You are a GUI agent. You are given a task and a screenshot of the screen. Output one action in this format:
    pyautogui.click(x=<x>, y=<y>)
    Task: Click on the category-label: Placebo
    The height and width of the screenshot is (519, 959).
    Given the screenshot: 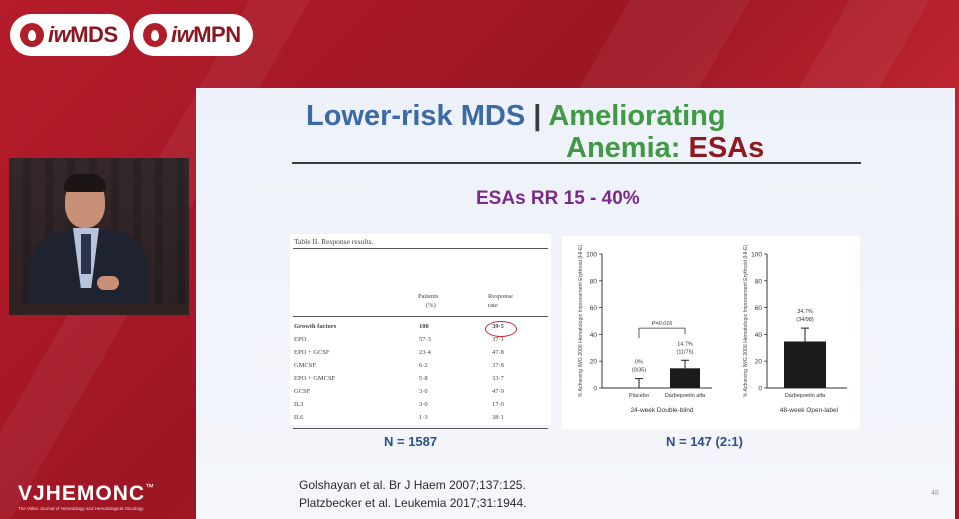 What is the action you would take?
    pyautogui.click(x=639, y=396)
    